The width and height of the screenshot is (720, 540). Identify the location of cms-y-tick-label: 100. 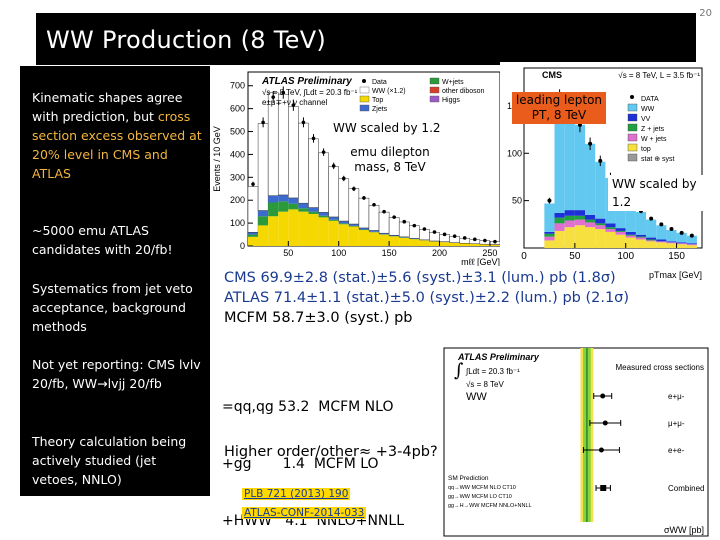
(514, 153).